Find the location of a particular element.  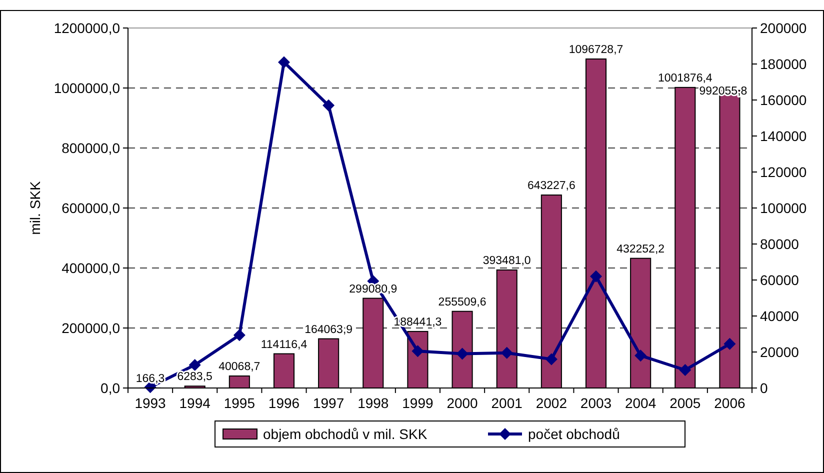

x-tick-label: 1997 is located at coordinates (328, 403).